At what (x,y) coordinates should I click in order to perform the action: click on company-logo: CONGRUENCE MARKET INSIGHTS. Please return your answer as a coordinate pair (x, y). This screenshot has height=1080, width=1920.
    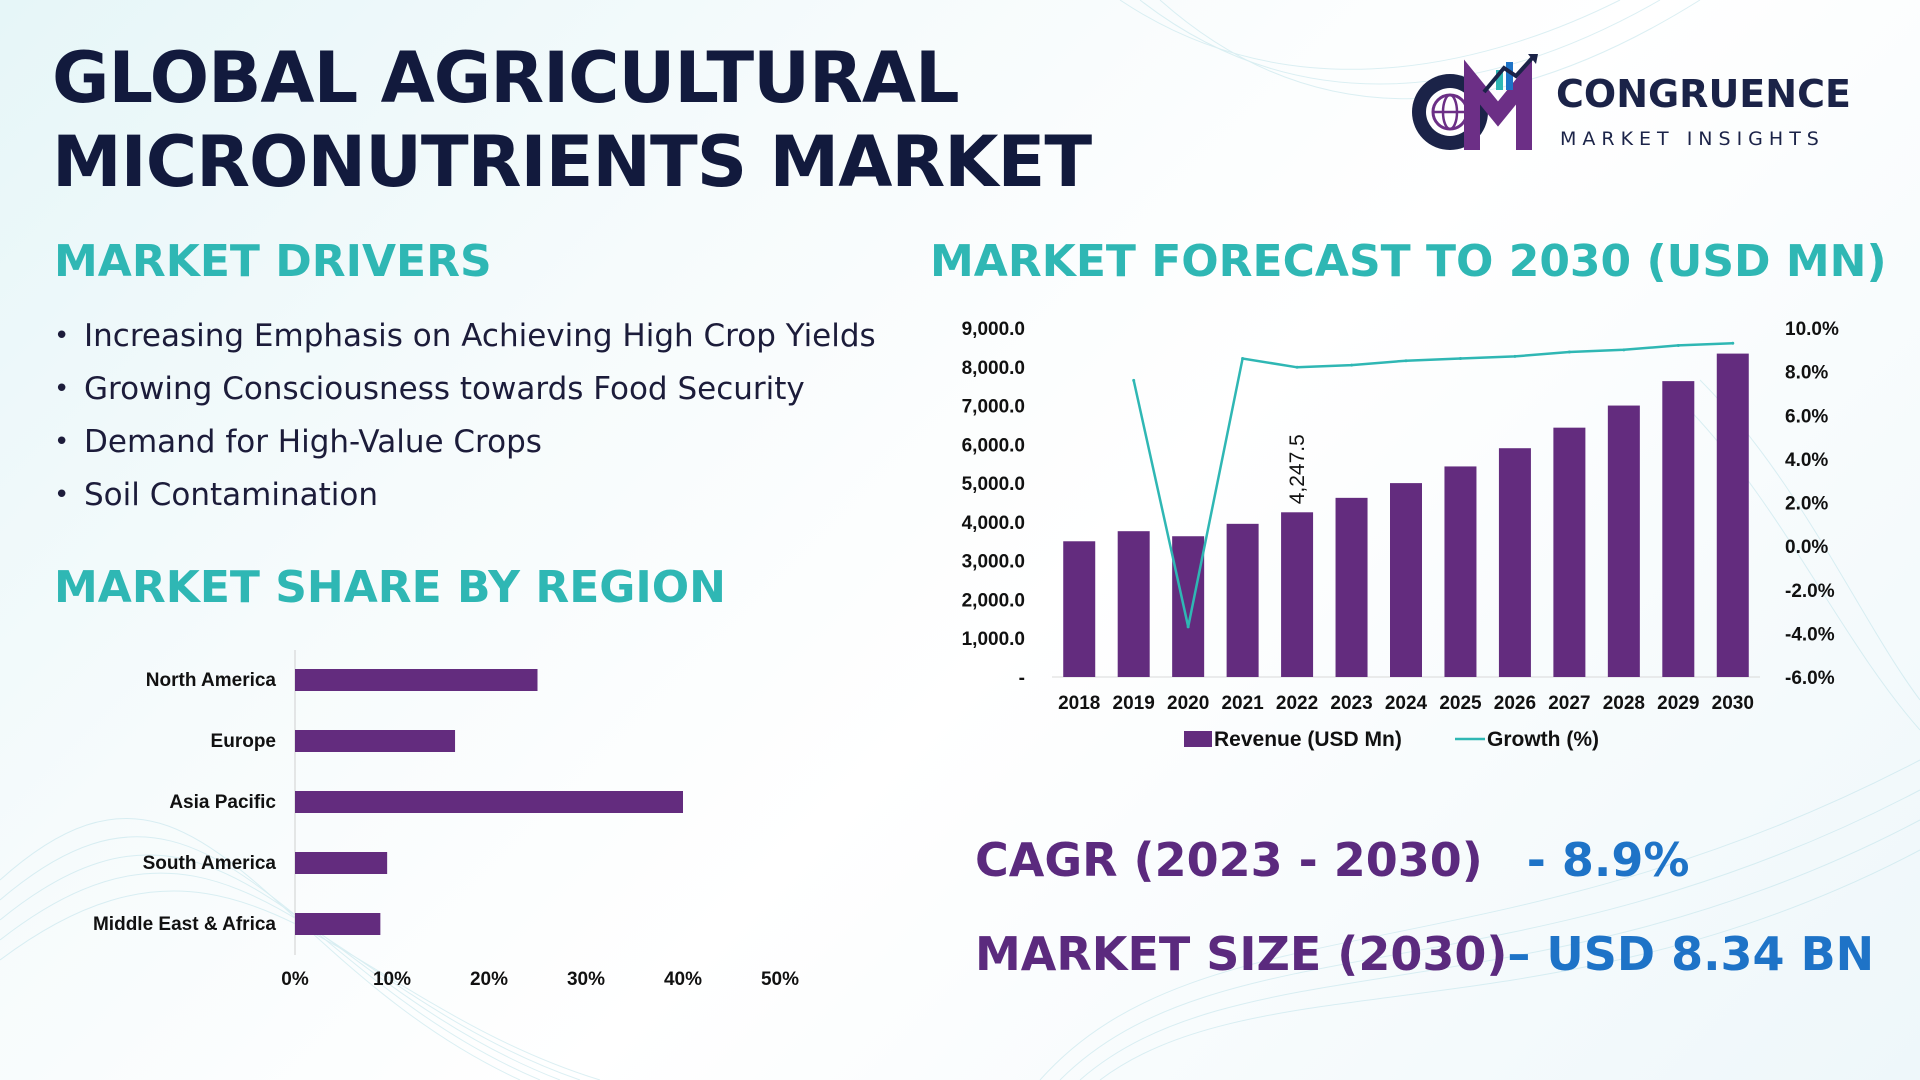
    Looking at the image, I should click on (1635, 107).